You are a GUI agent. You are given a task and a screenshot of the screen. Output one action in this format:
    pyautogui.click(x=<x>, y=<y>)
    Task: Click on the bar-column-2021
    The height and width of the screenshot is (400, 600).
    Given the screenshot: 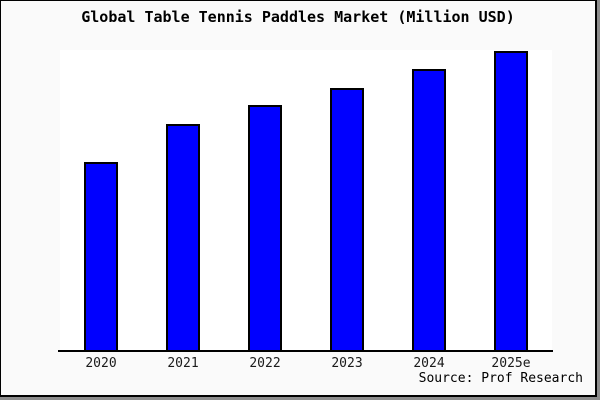 What is the action you would take?
    pyautogui.click(x=183, y=200)
    